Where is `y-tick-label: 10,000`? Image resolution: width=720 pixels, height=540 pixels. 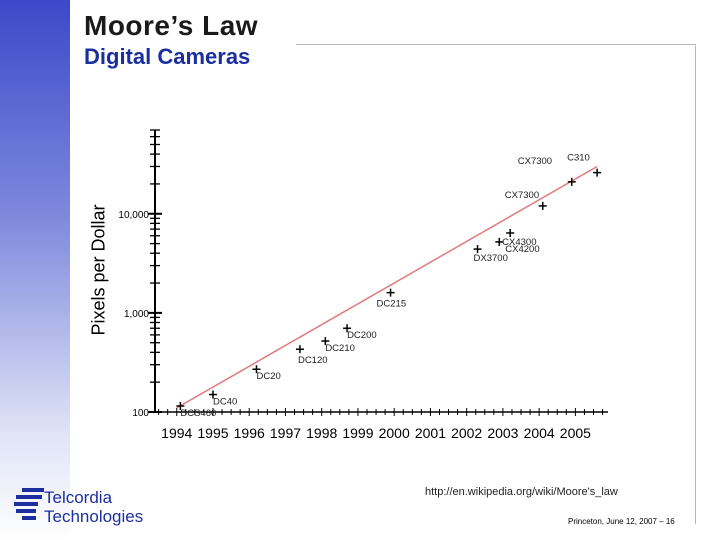
y-tick-label: 10,000 is located at coordinates (133, 215).